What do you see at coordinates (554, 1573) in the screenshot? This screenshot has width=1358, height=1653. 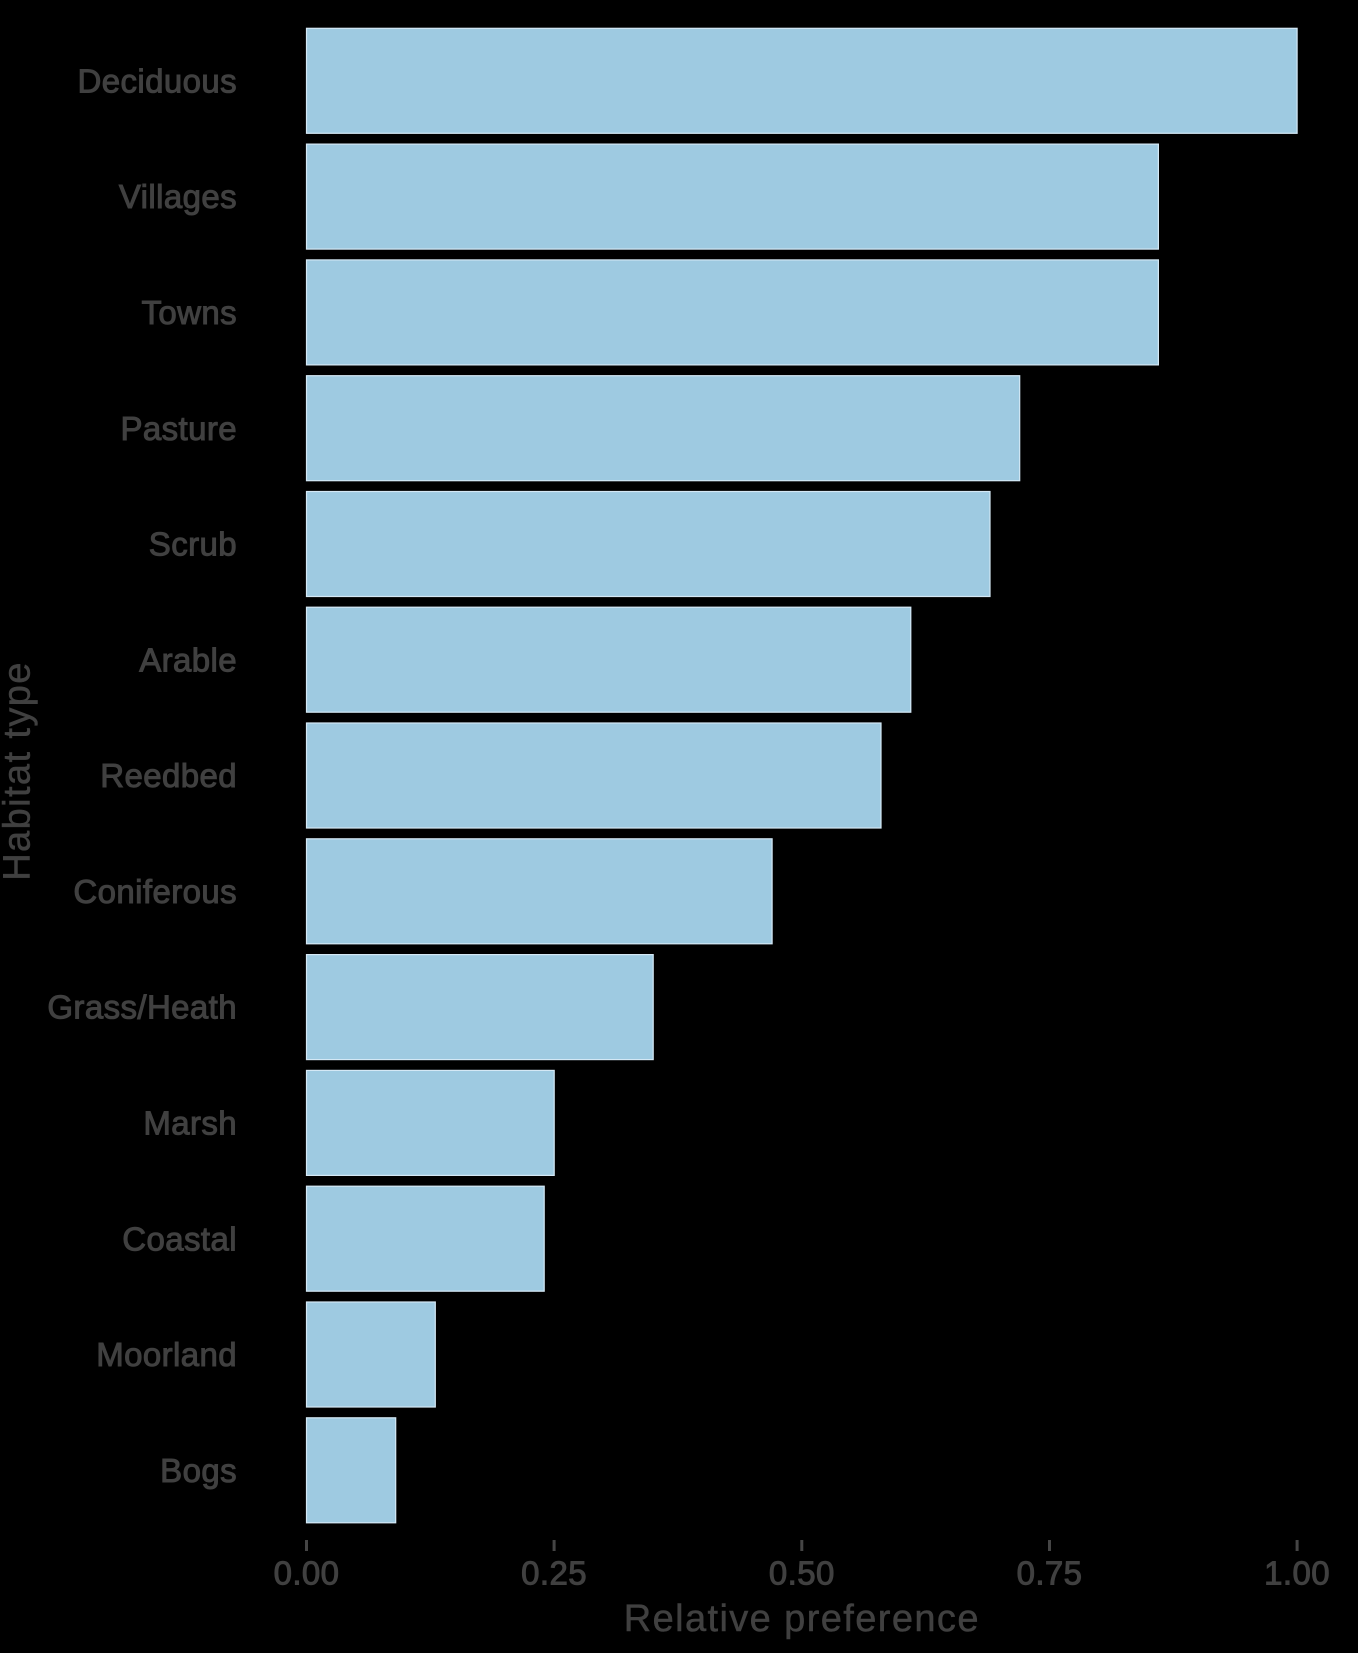 I see `svg-text: 0.25` at bounding box center [554, 1573].